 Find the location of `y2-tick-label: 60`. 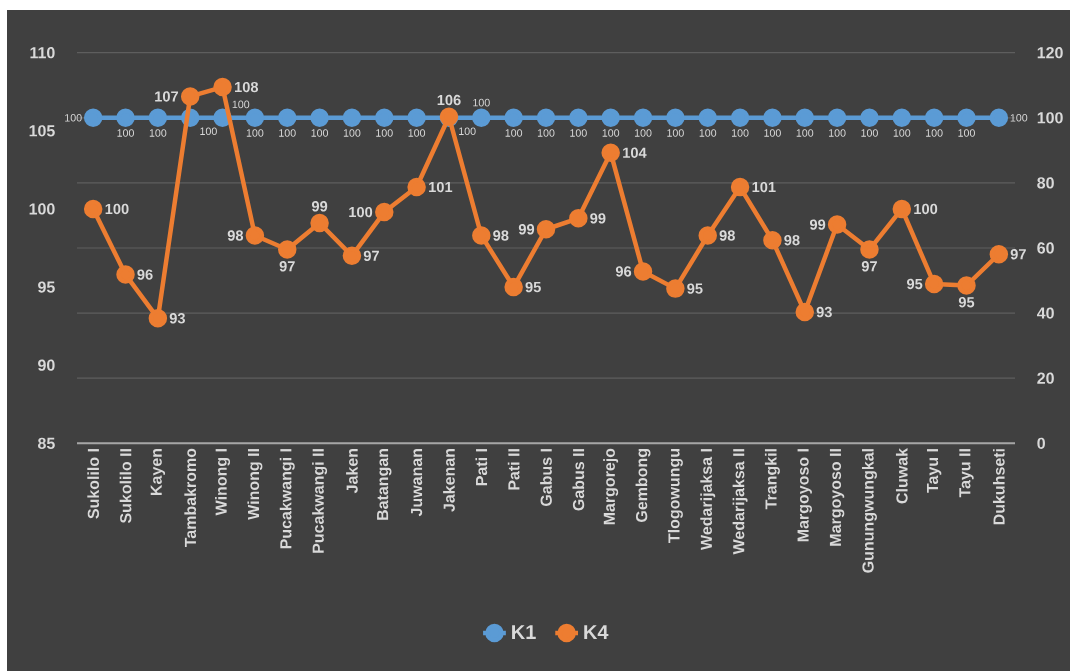

y2-tick-label: 60 is located at coordinates (1045, 248).